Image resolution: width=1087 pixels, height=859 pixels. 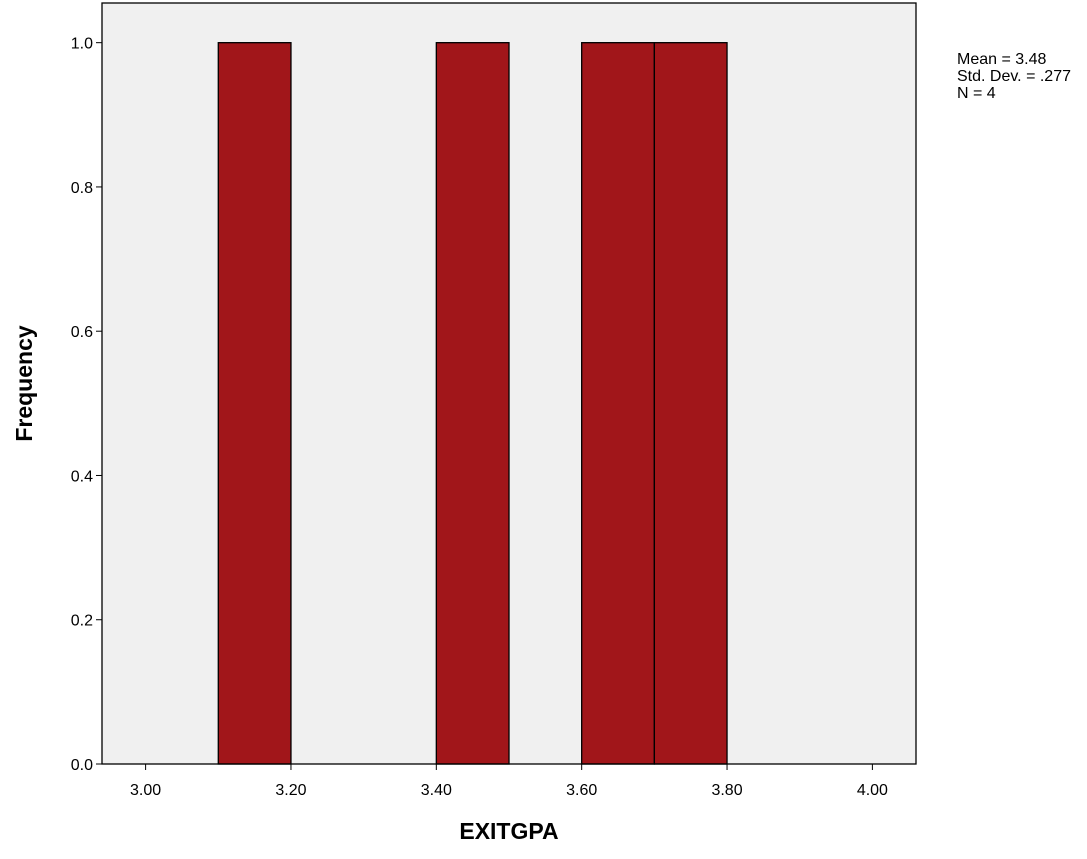 What do you see at coordinates (24, 383) in the screenshot?
I see `y-axis-title: Frequency` at bounding box center [24, 383].